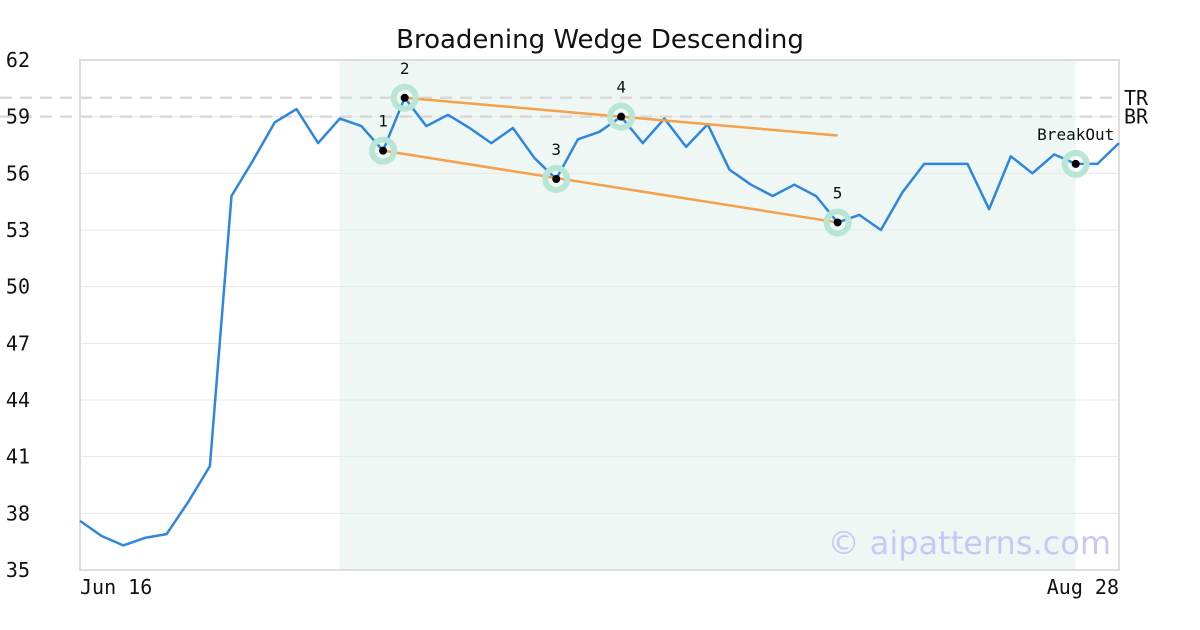 The image size is (1200, 630). I want to click on pattern-point-label: 1, so click(383, 121).